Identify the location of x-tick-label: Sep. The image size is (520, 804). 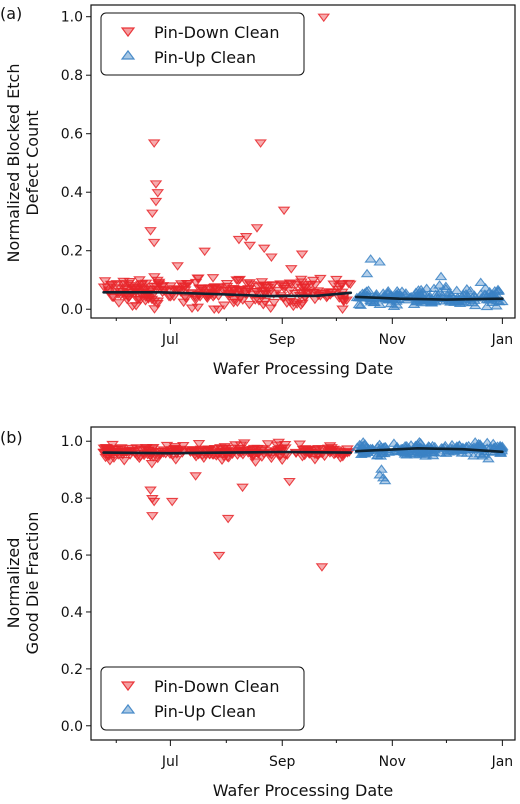
(282, 340).